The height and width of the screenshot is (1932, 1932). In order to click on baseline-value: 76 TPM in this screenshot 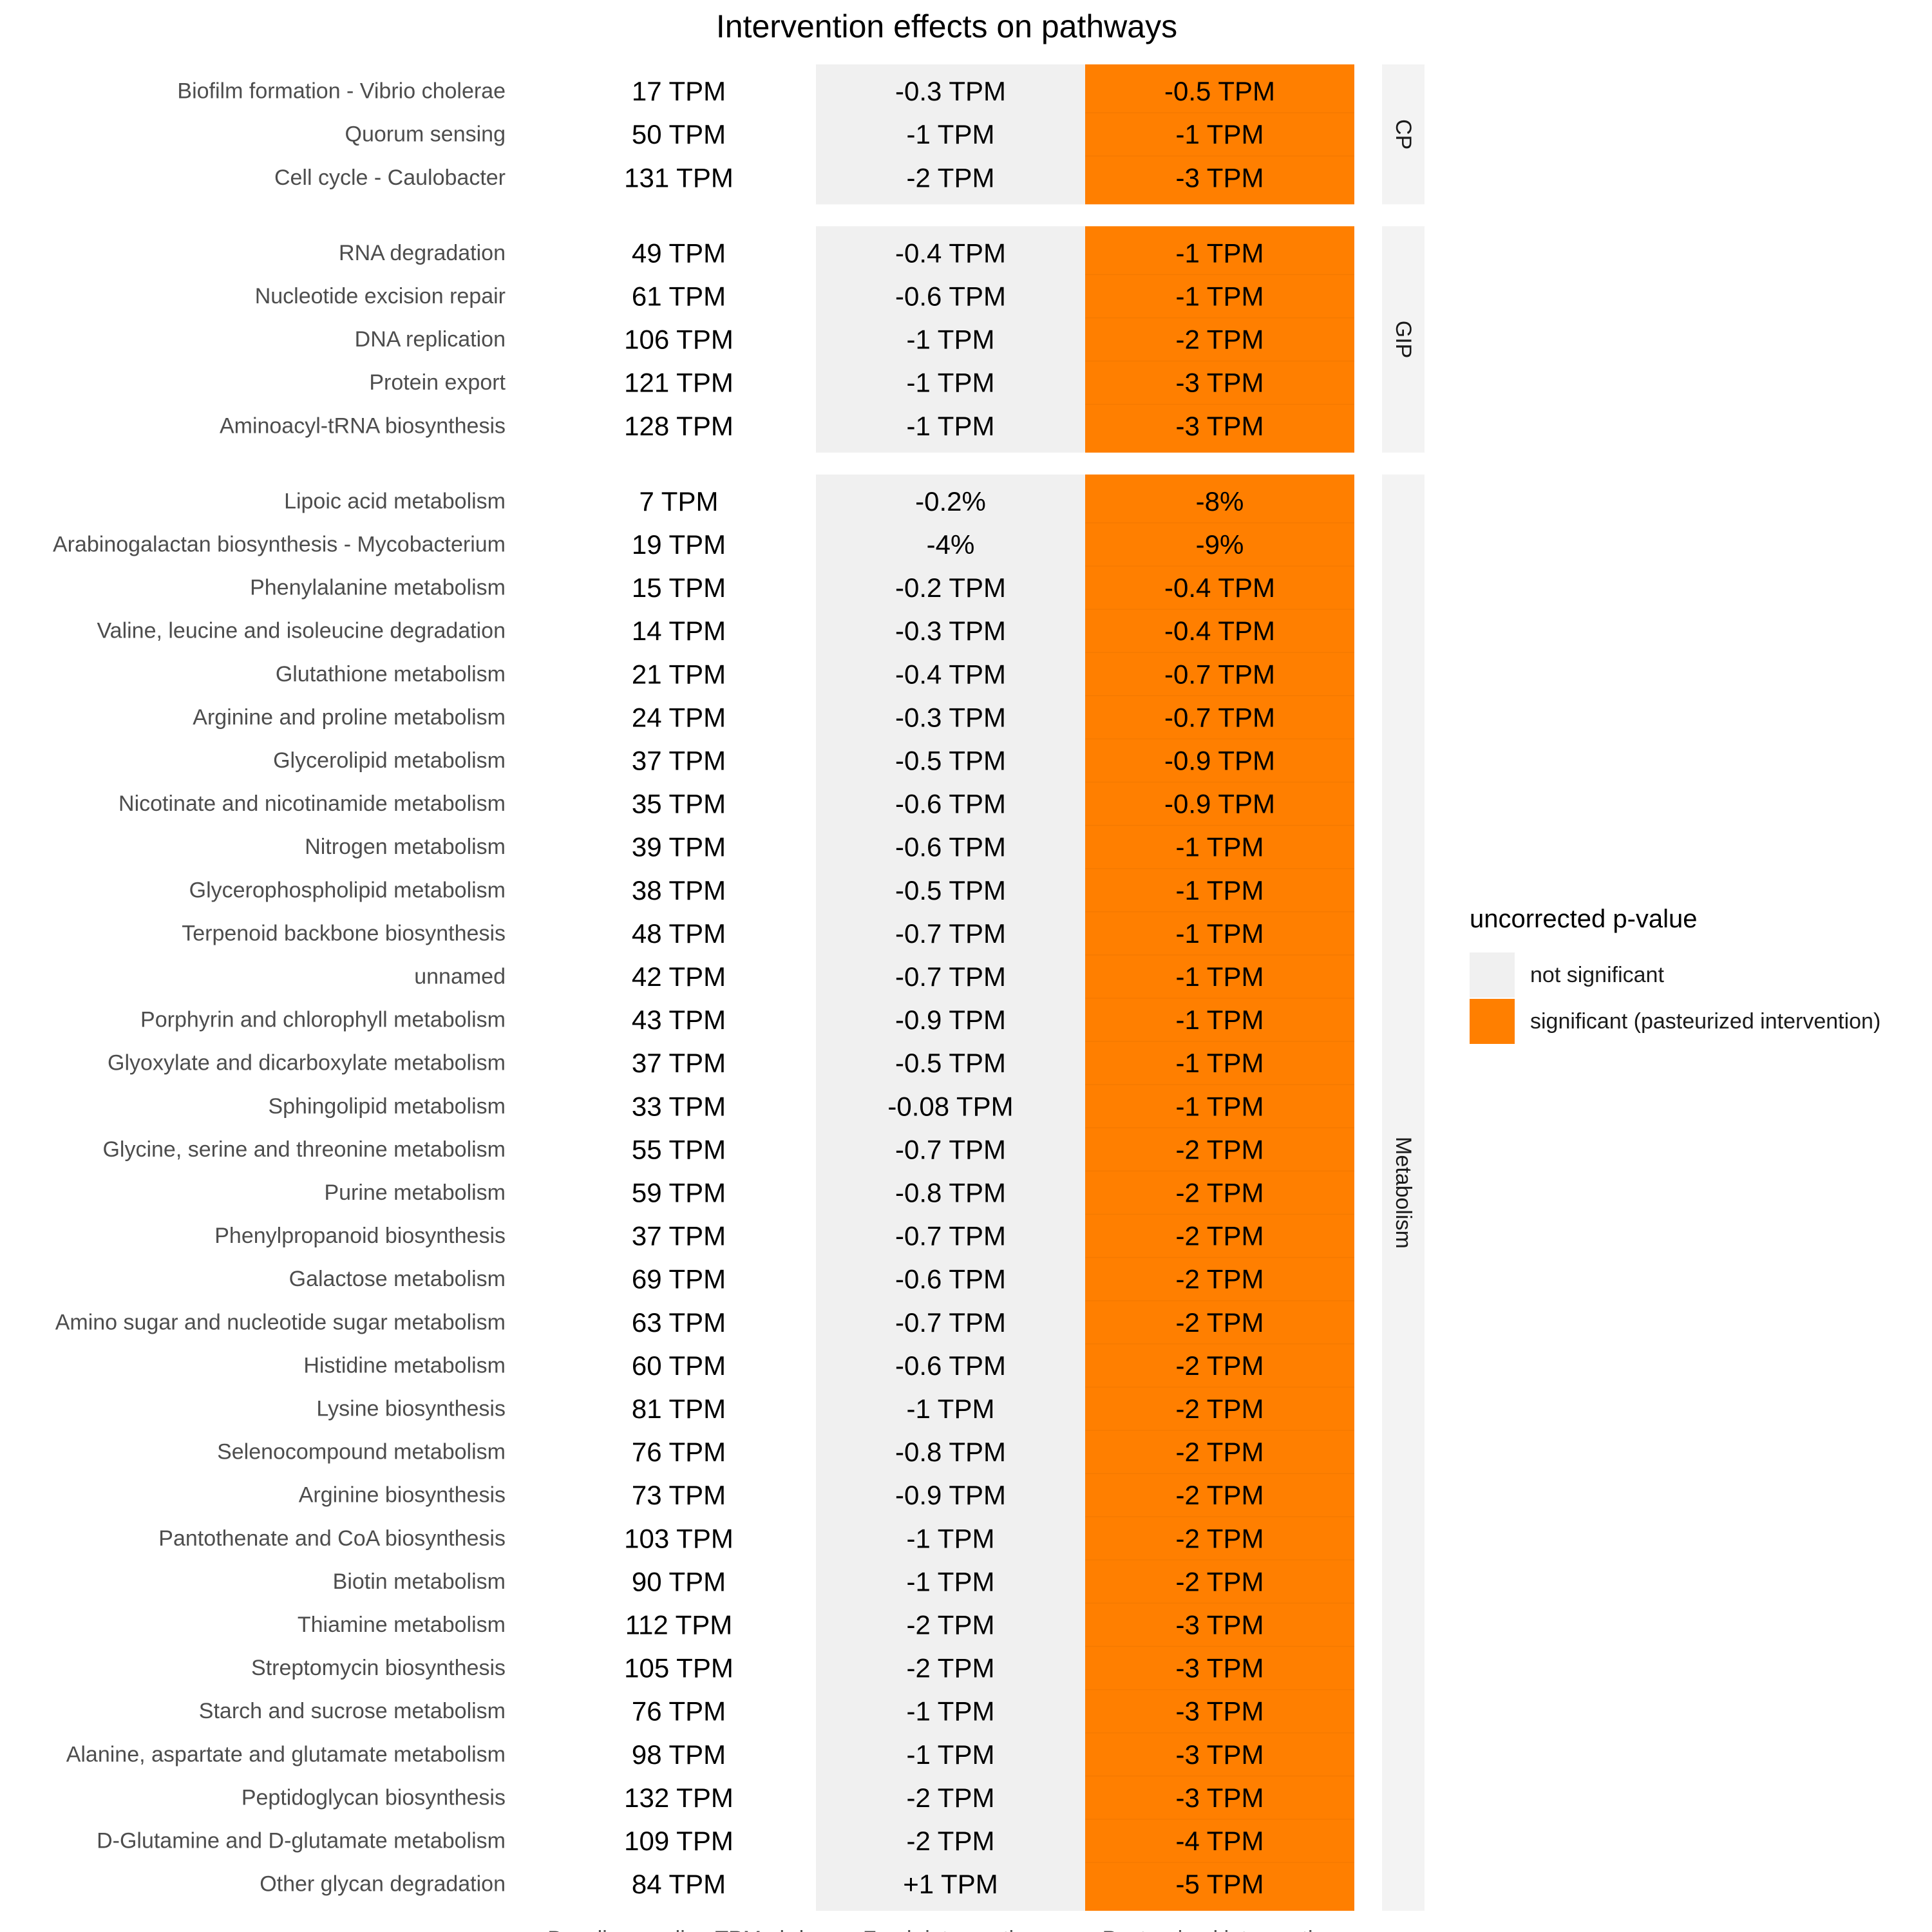, I will do `click(679, 1711)`.